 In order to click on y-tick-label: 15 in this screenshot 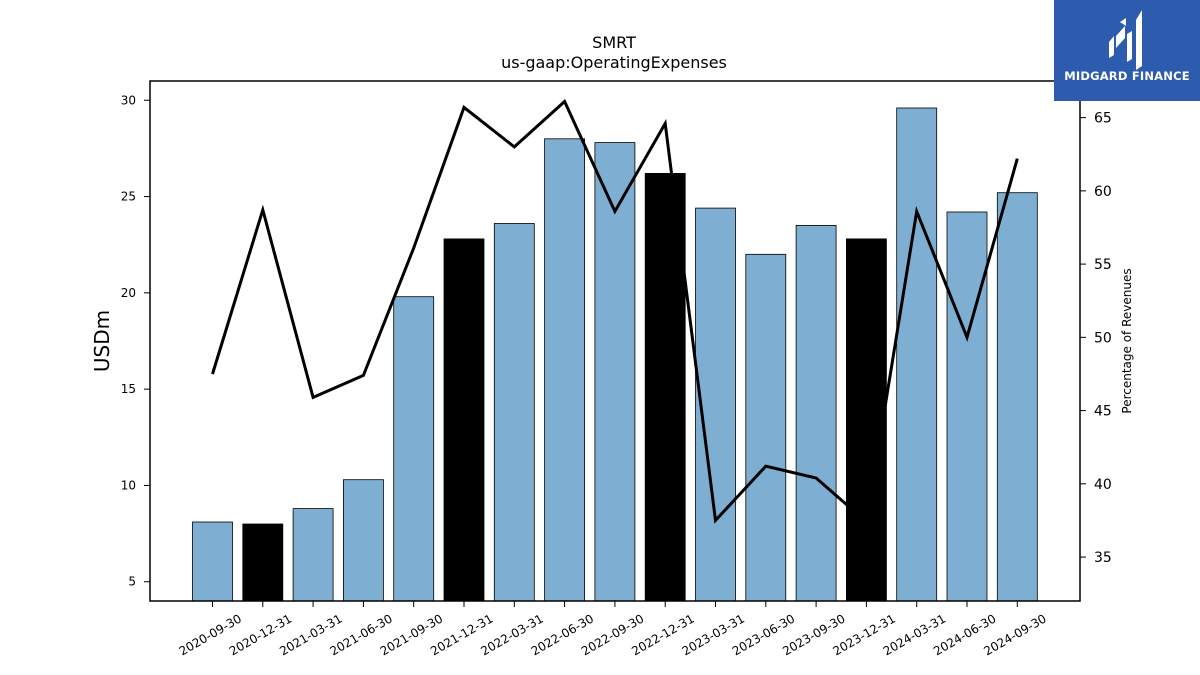, I will do `click(128, 389)`.